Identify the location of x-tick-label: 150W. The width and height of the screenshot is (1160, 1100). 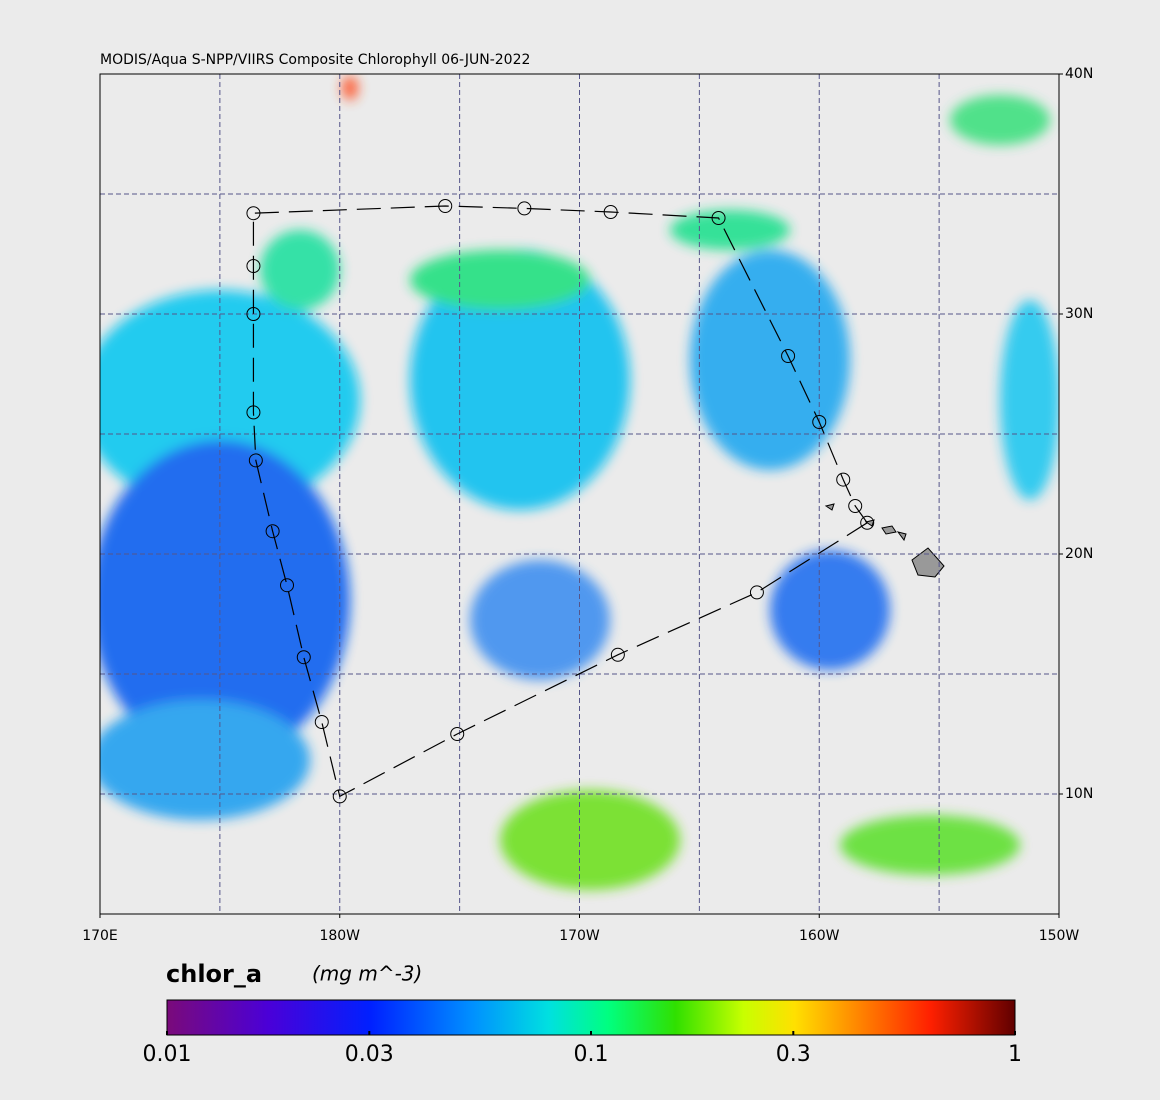
(1059, 936).